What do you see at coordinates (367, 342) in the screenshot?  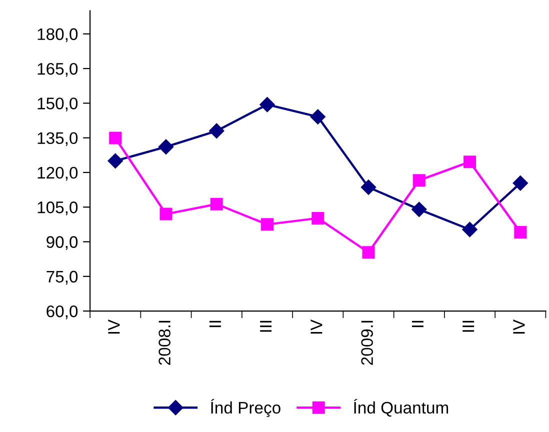 I see `x-tick-label: 2009.I` at bounding box center [367, 342].